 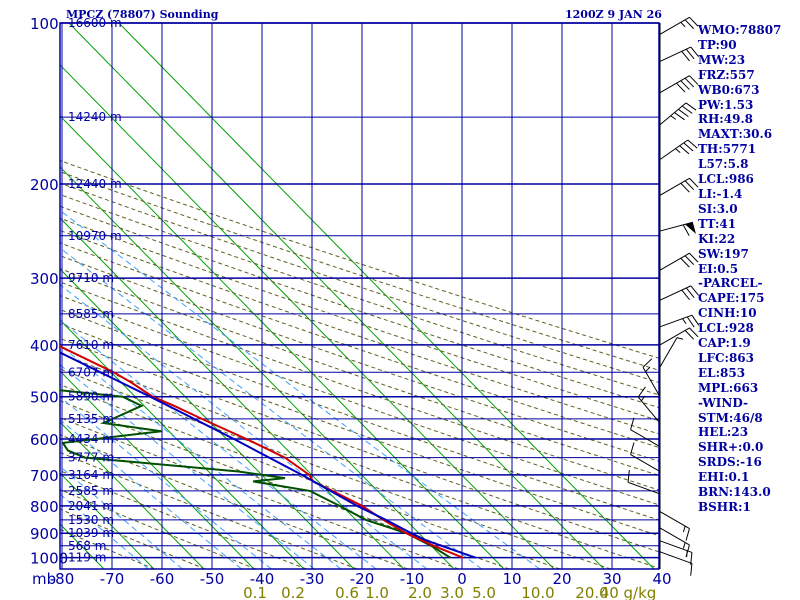 What do you see at coordinates (727, 313) in the screenshot?
I see `index-entry: CINH:10` at bounding box center [727, 313].